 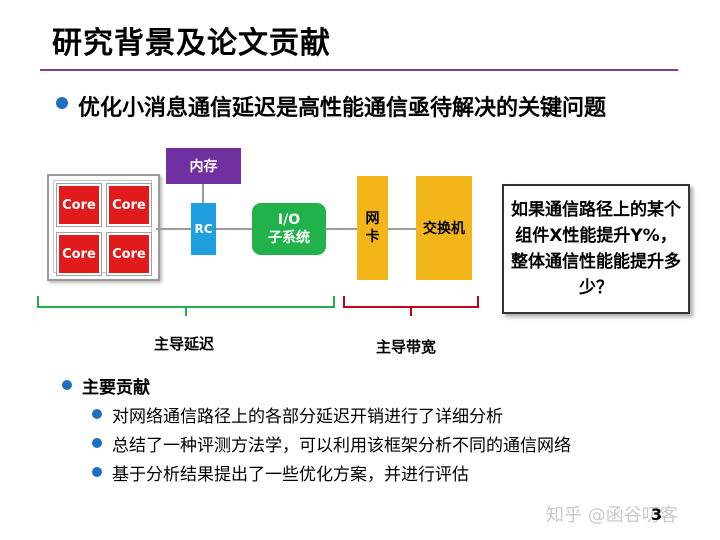 I want to click on bandwidth-brace, so click(x=411, y=302).